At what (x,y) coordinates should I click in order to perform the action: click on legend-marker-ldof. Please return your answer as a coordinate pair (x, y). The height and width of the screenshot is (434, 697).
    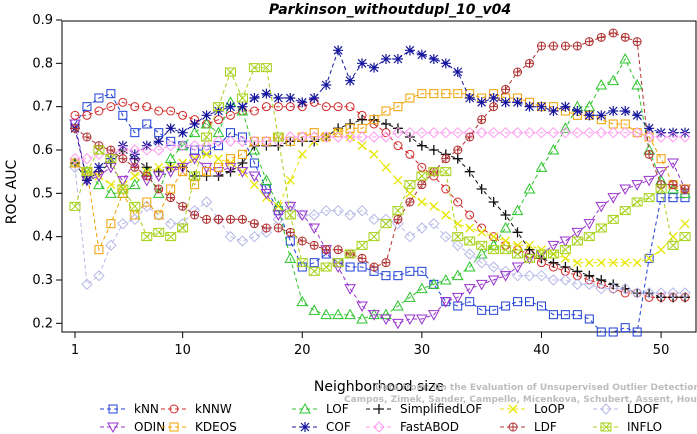
    Looking at the image, I should click on (606, 409).